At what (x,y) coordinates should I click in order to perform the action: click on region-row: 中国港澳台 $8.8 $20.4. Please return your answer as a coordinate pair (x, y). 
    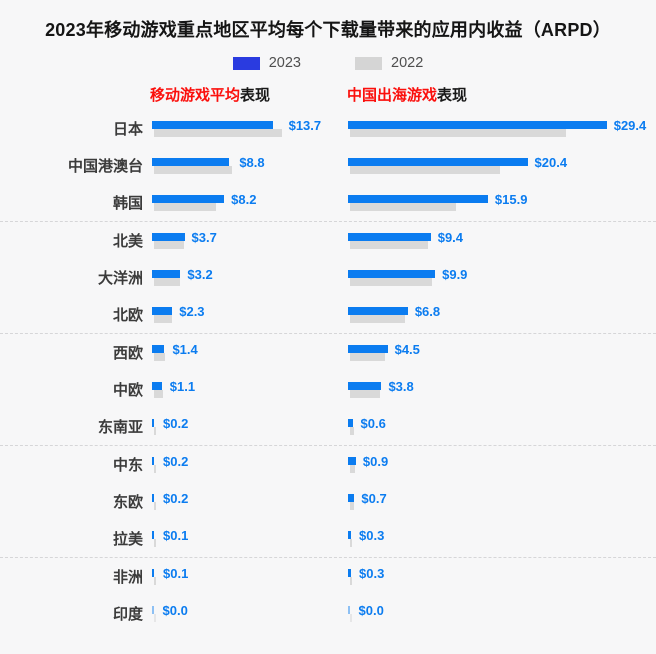
    Looking at the image, I should click on (328, 165).